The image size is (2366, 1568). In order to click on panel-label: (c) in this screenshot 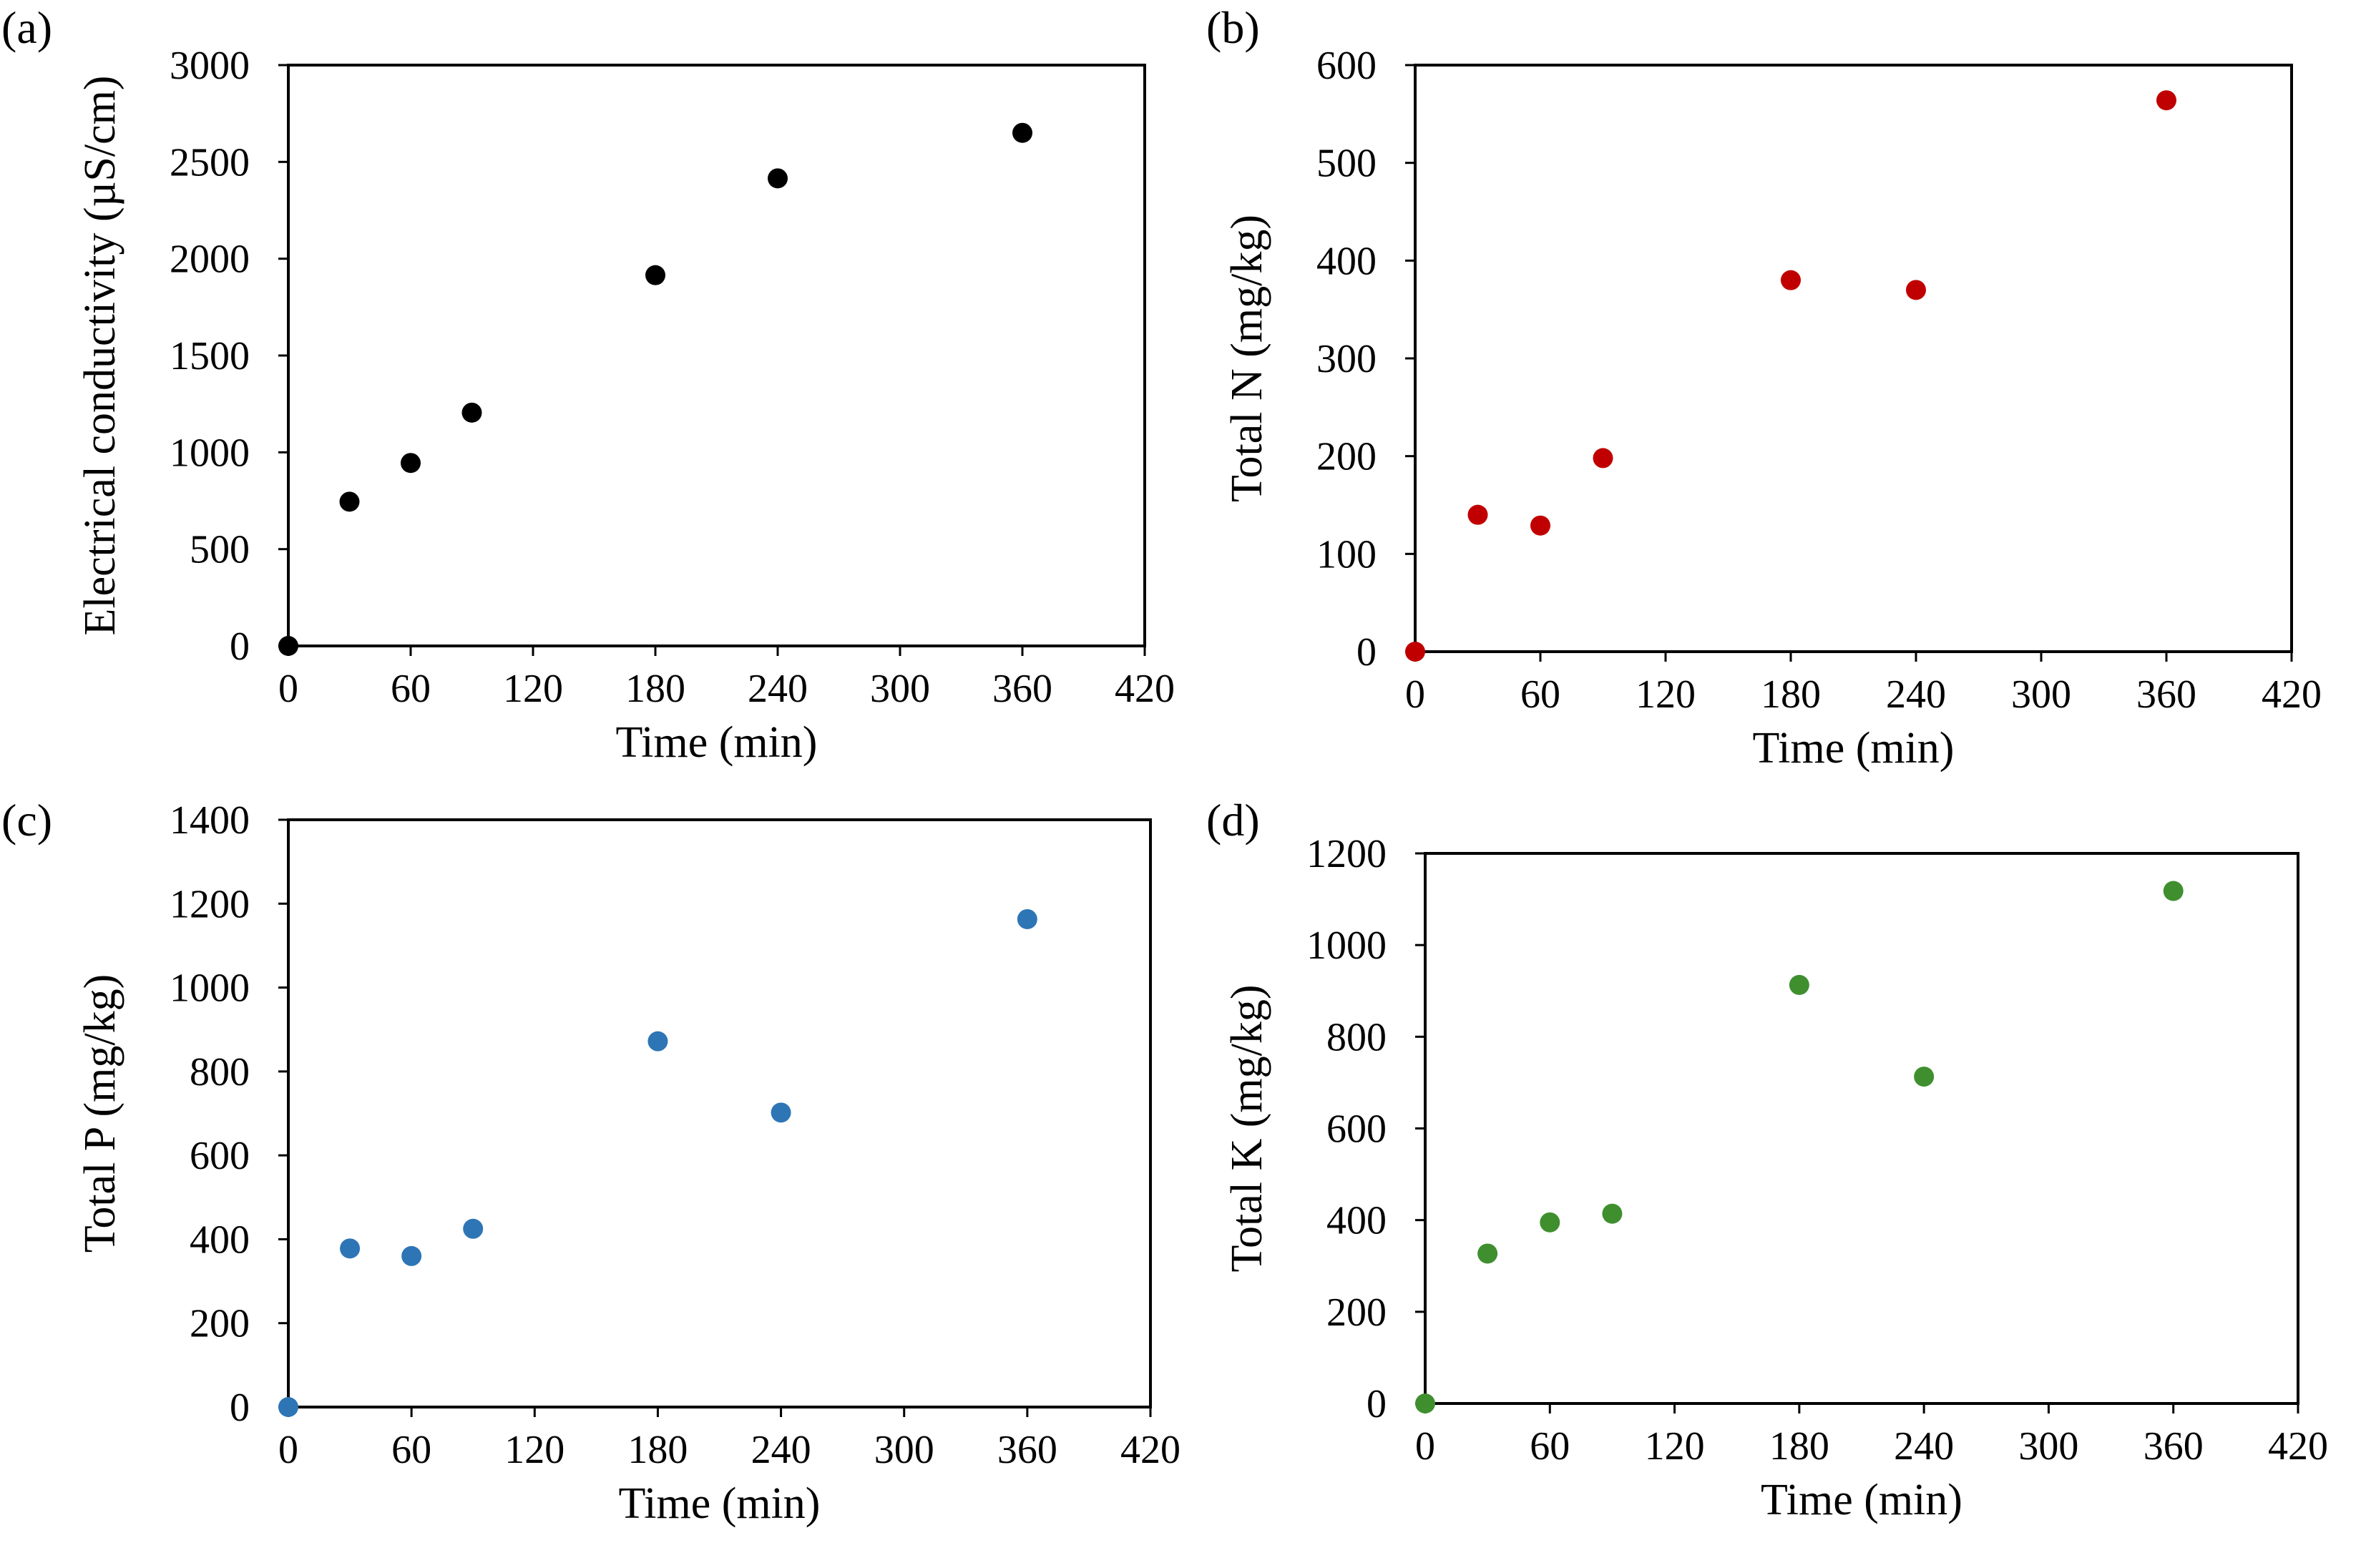, I will do `click(26, 820)`.